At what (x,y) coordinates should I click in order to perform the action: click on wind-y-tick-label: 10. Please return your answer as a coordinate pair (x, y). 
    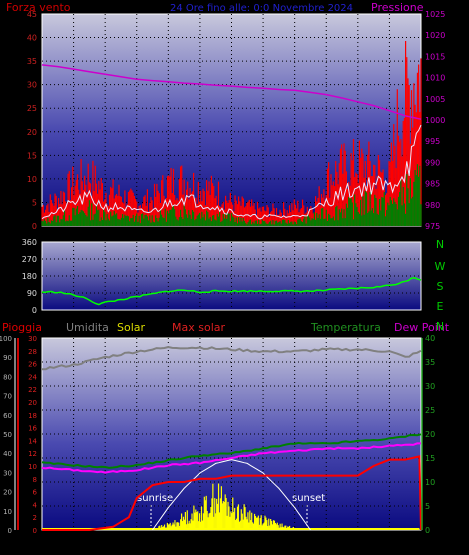
    Looking at the image, I should click on (32, 179).